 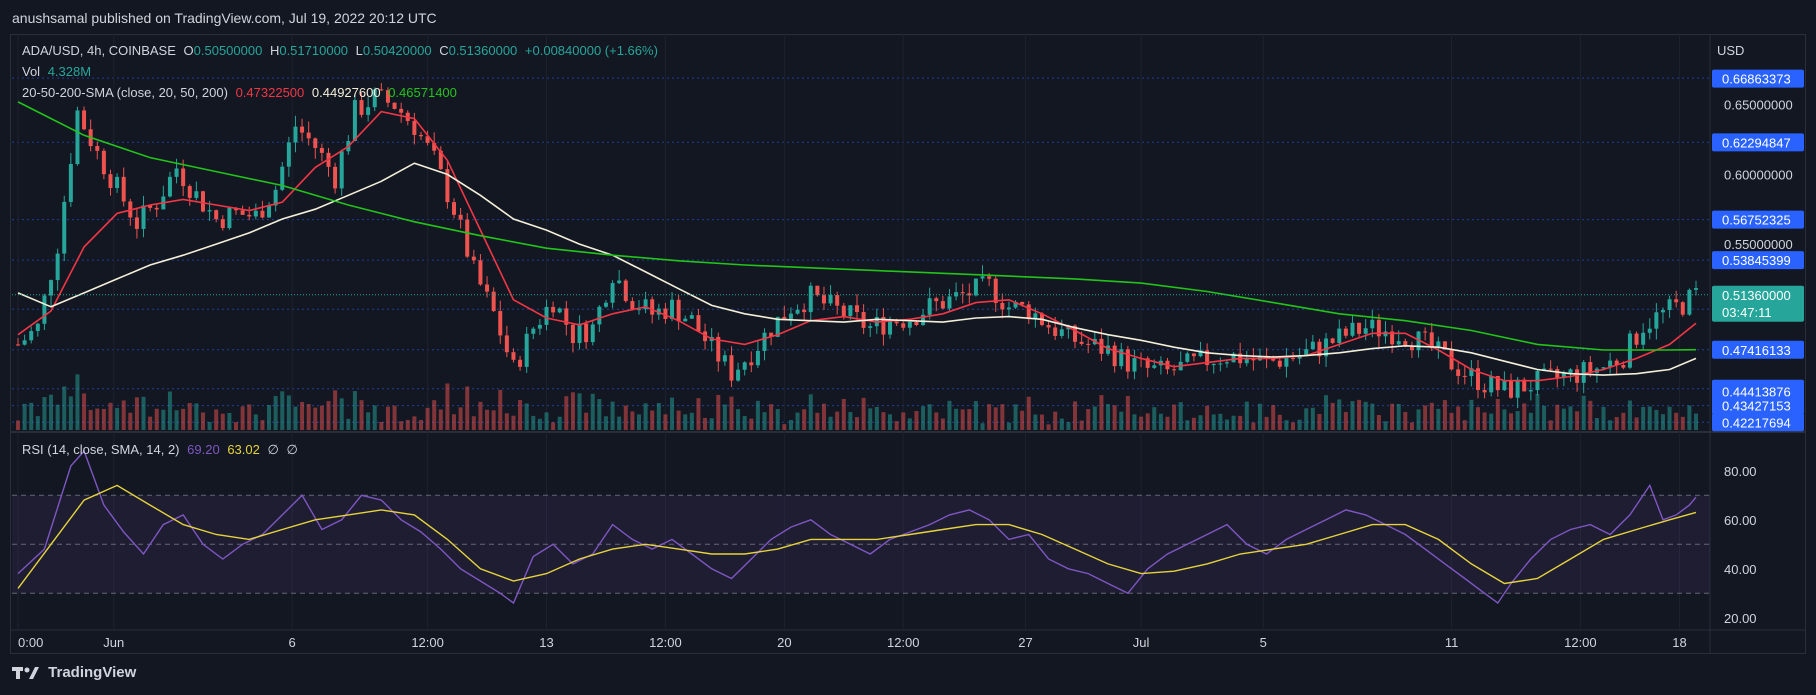 What do you see at coordinates (314, 50) in the screenshot?
I see `high-value: 0.51710000` at bounding box center [314, 50].